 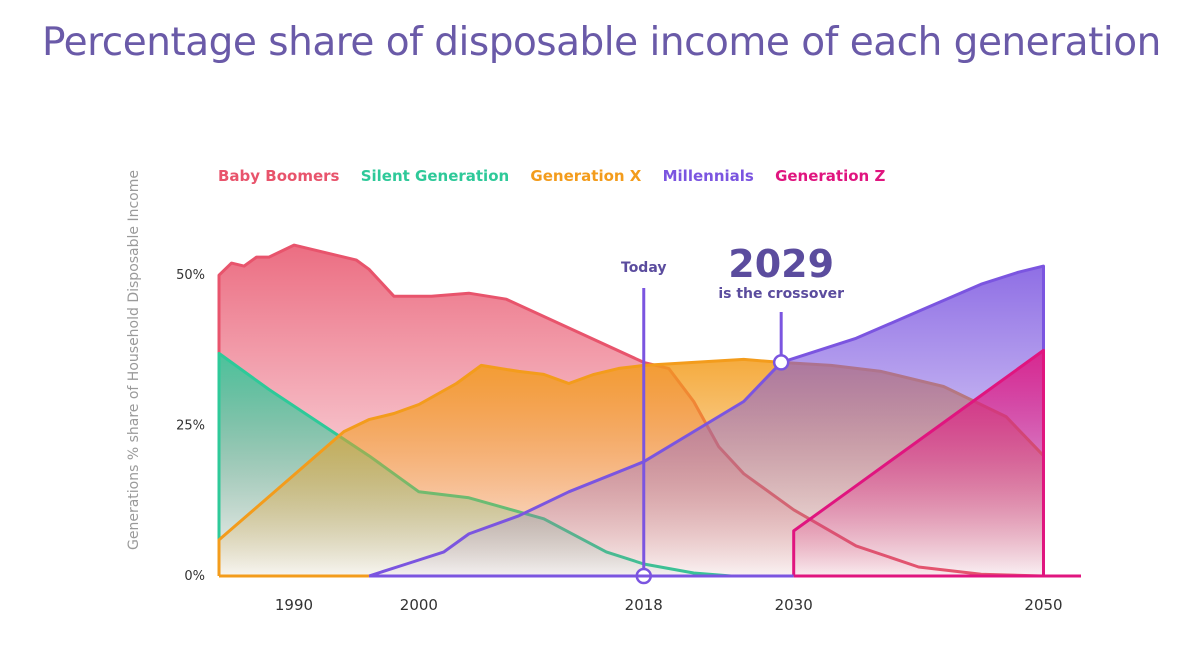 What do you see at coordinates (781, 264) in the screenshot?
I see `crossover-year-label: 2029` at bounding box center [781, 264].